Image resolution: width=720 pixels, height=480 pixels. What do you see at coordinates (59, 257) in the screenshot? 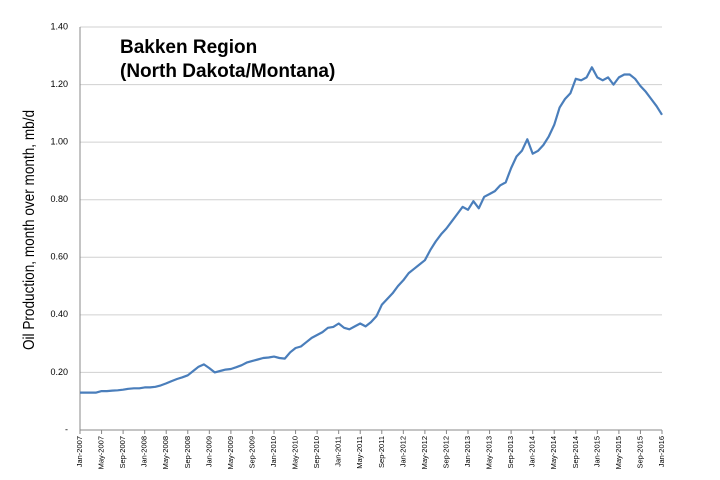
I see `y-tick-label: 0.60` at bounding box center [59, 257].